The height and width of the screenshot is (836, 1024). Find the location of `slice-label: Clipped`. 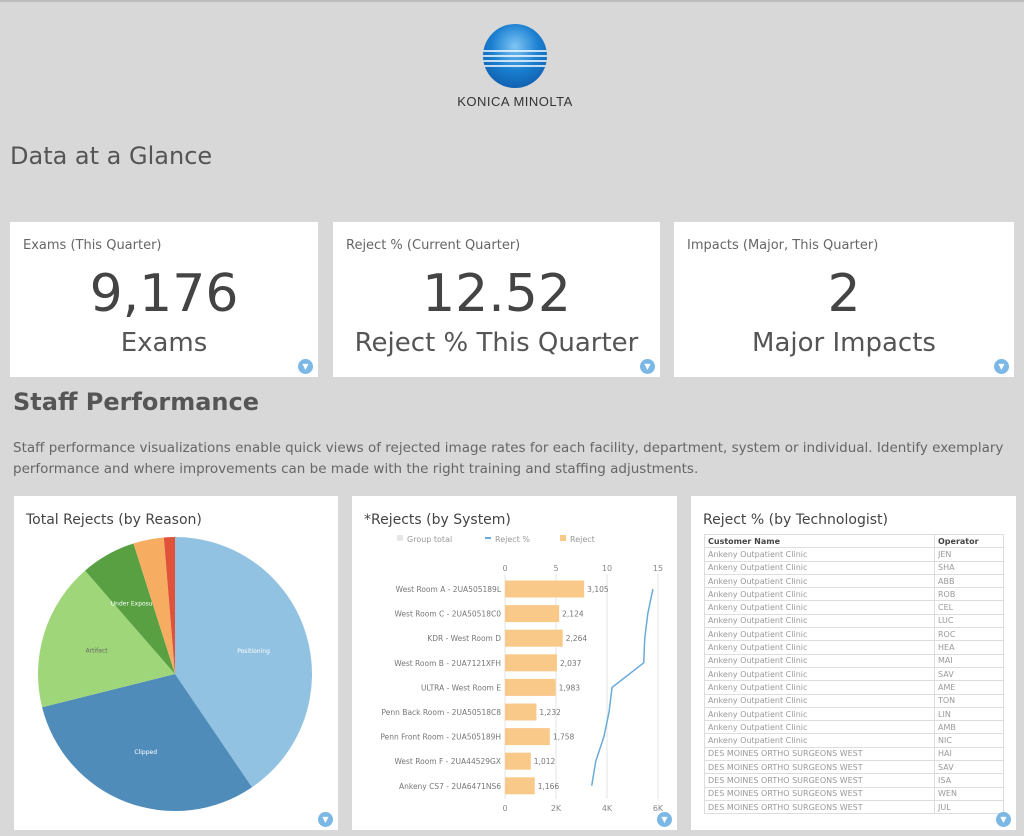

slice-label: Clipped is located at coordinates (145, 752).